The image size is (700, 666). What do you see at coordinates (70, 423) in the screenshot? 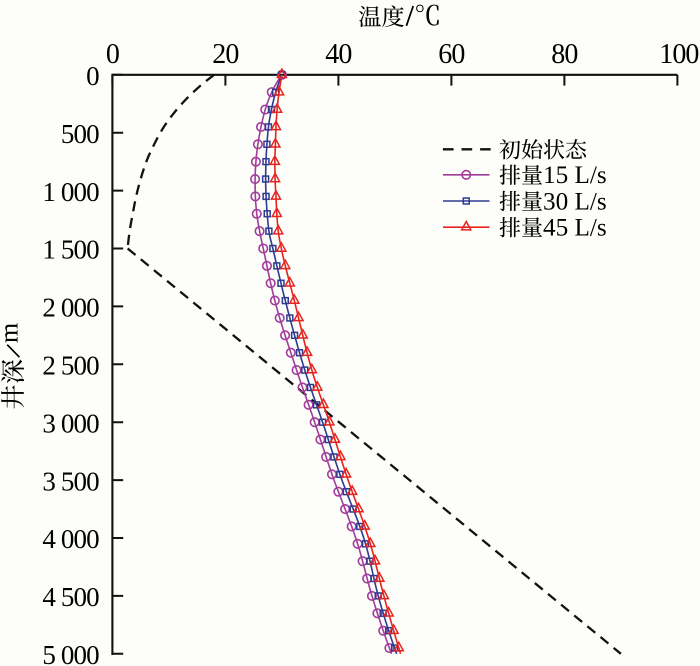
I see `svg-text: 3 000` at bounding box center [70, 423].